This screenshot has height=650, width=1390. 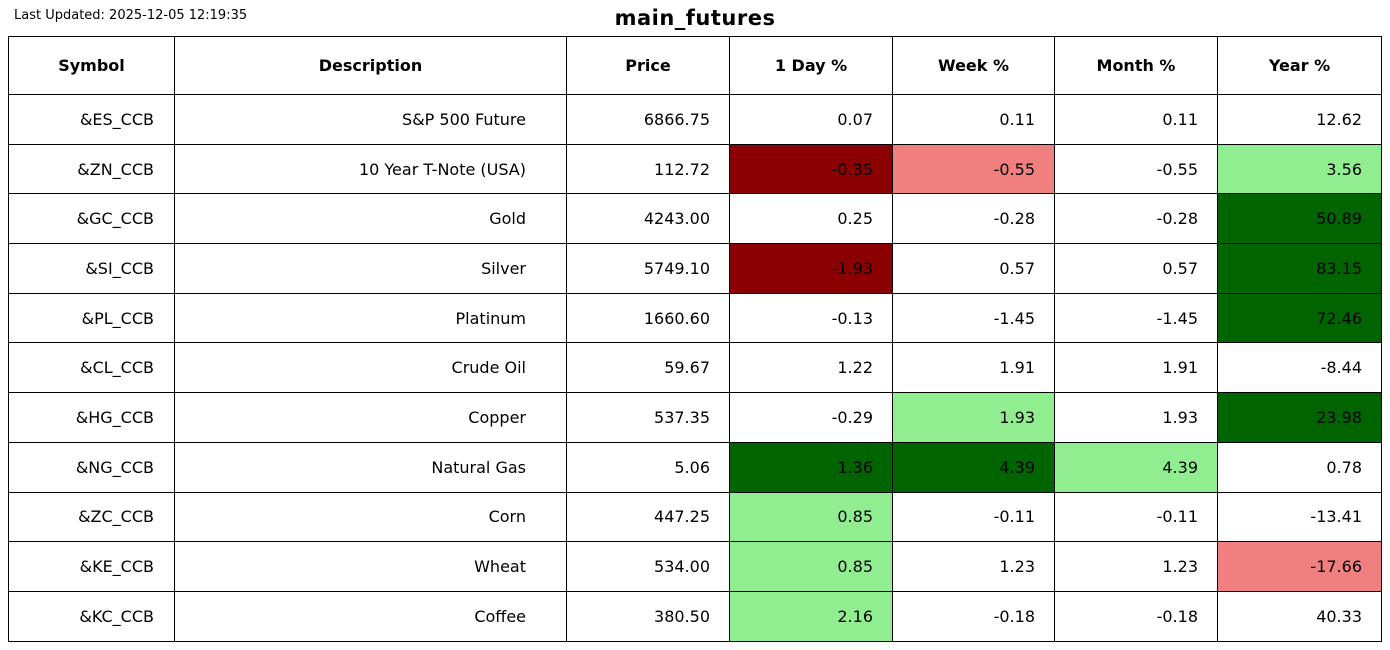 I want to click on table-row: &SI_CCB Silver 5749.10 -1.93 0.57 0.57 83.15, so click(x=695, y=268).